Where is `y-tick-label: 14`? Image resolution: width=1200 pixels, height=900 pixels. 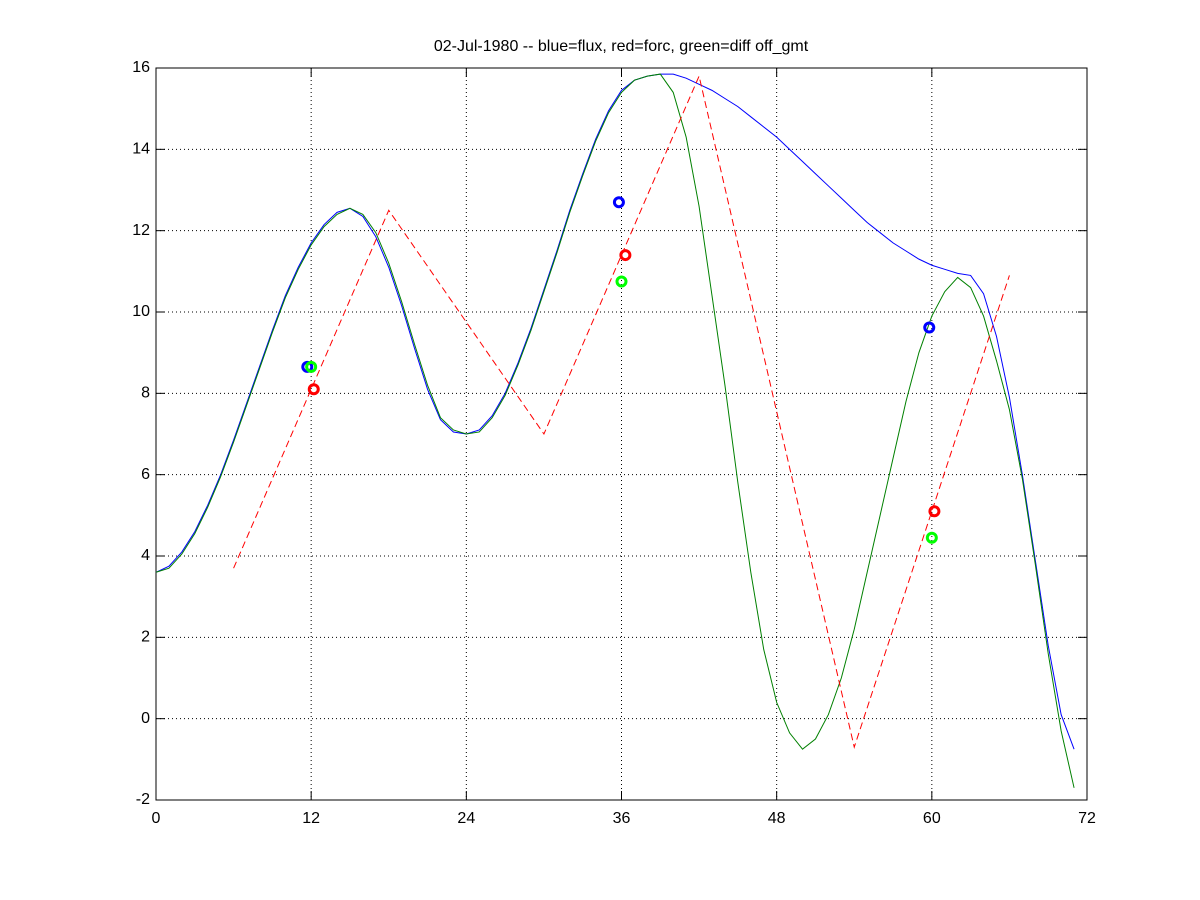
y-tick-label: 14 is located at coordinates (141, 149).